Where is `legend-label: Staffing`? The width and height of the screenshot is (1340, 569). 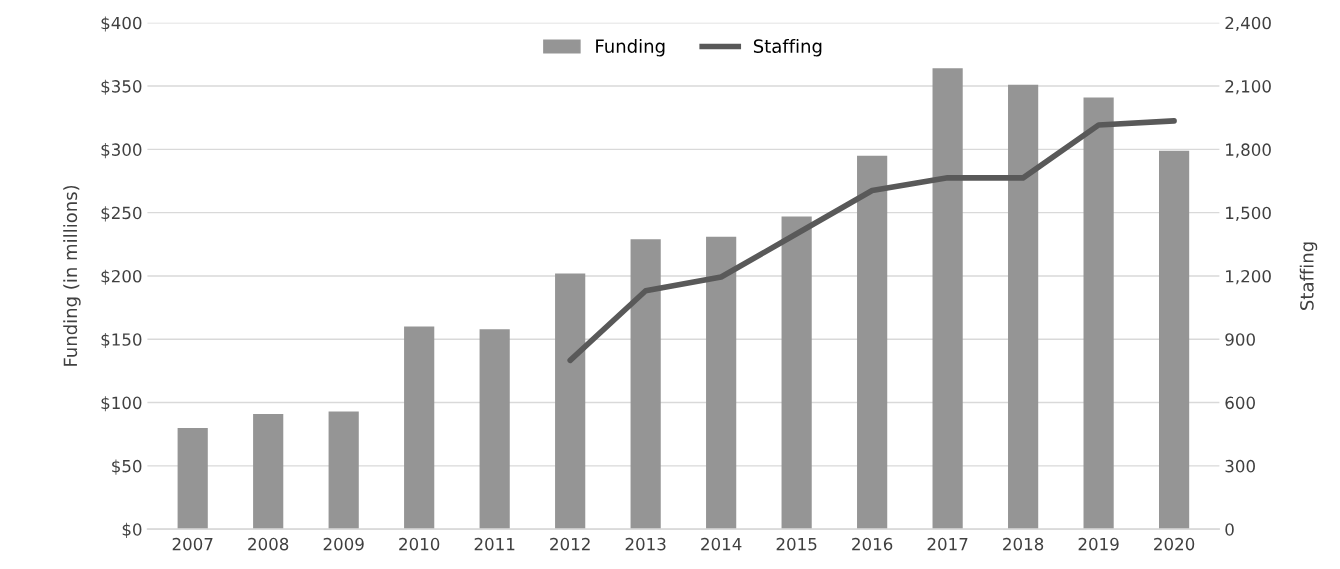
legend-label: Staffing is located at coordinates (787, 48).